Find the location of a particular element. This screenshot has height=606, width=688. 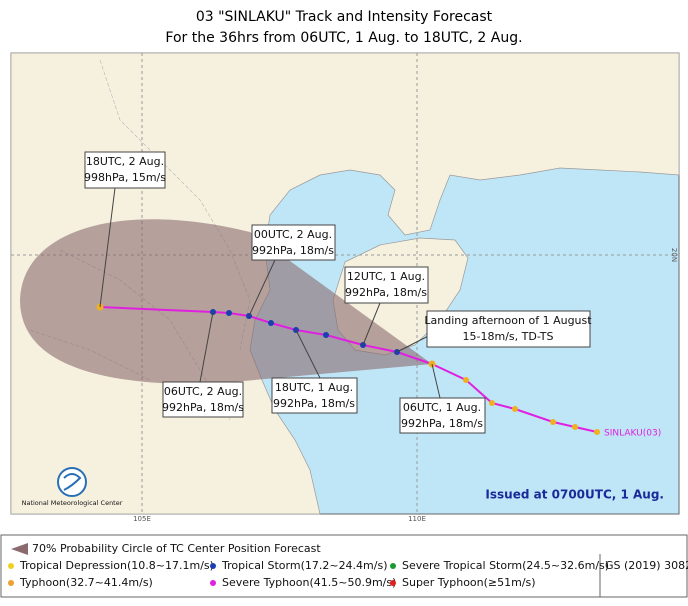

callout-time: 18UTC, 2 Aug. is located at coordinates (125, 161).